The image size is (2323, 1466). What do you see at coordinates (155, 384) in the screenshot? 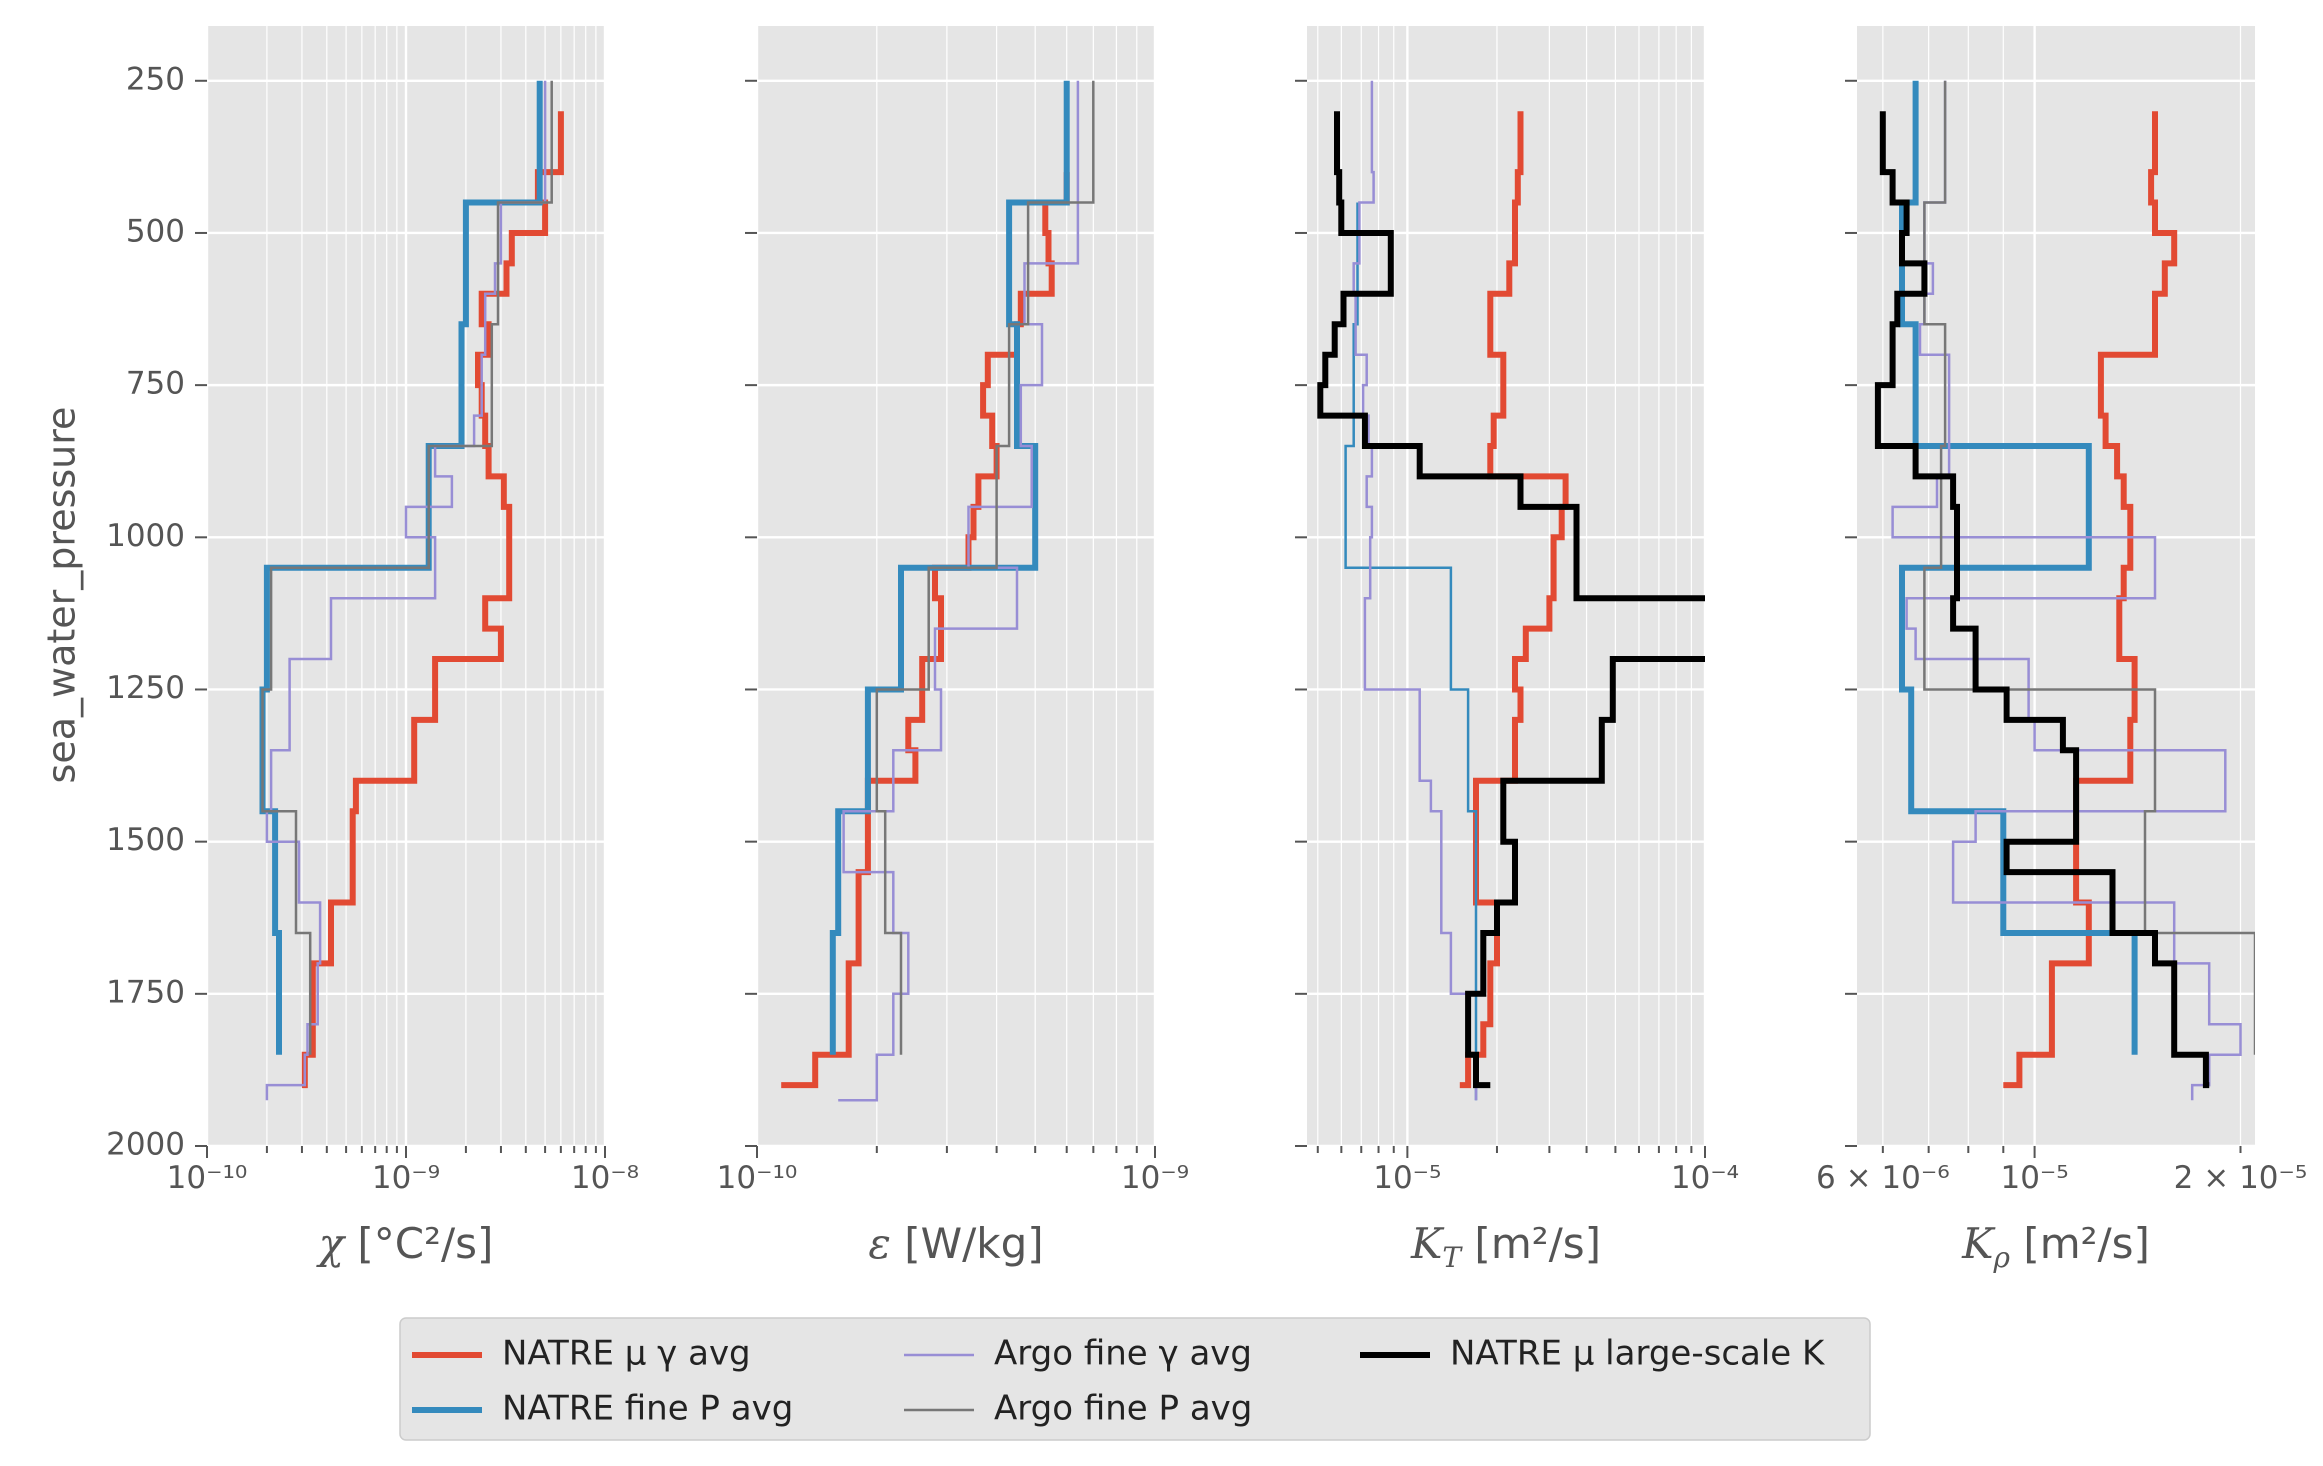
I see `y-tick-label: 750` at bounding box center [155, 384].